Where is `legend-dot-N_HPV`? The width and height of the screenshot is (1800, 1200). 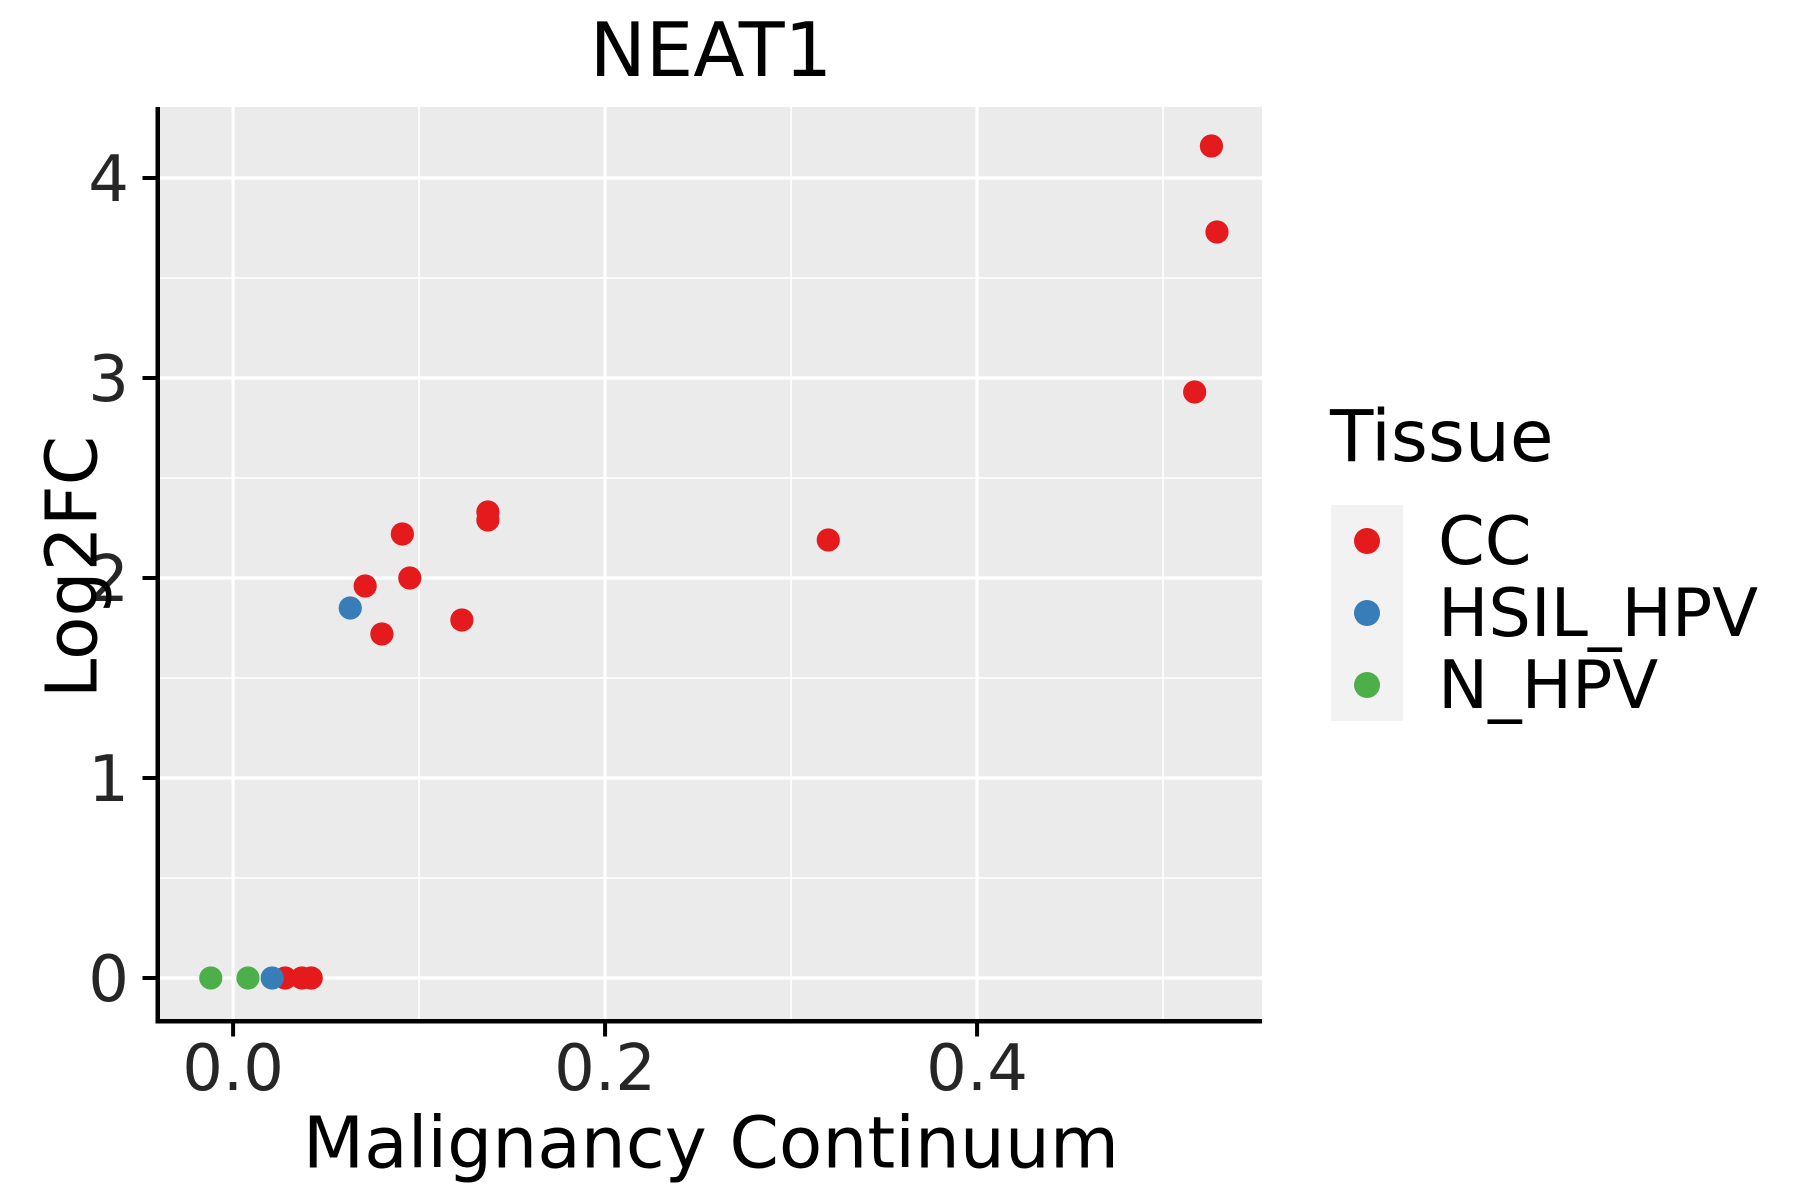 legend-dot-N_HPV is located at coordinates (1367, 685).